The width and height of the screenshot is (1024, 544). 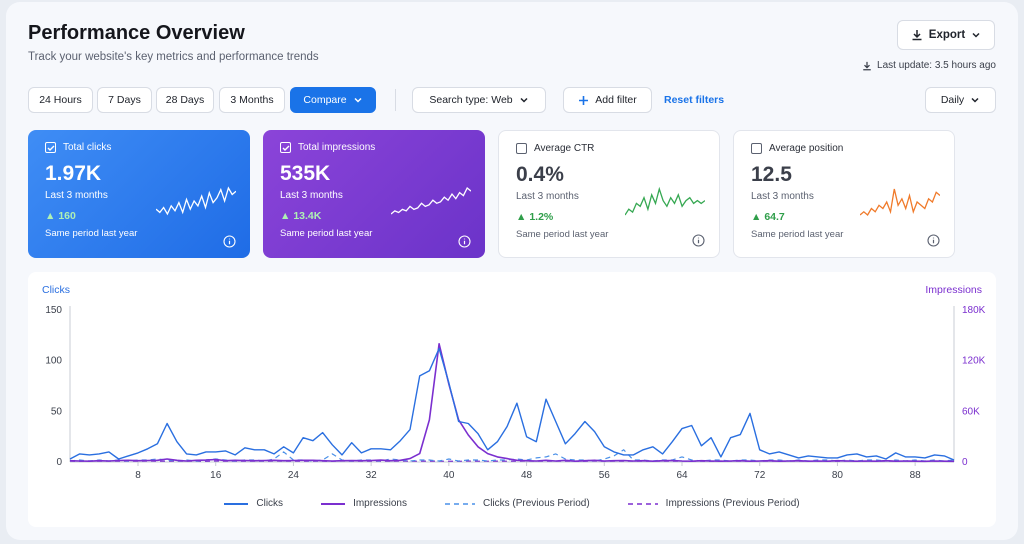 What do you see at coordinates (380, 503) in the screenshot?
I see `legend-label: Impressions` at bounding box center [380, 503].